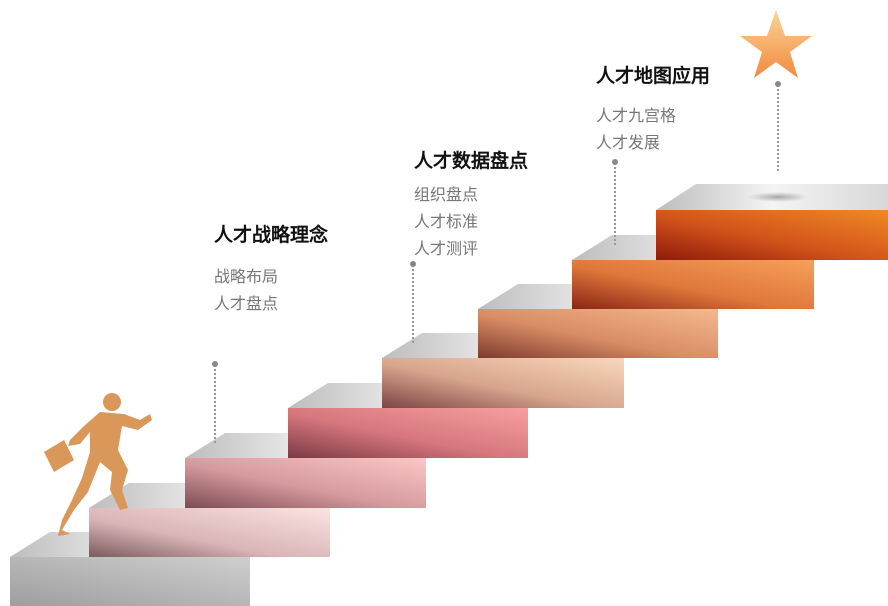  Describe the element at coordinates (636, 115) in the screenshot. I see `stage-item: 人才九宫格` at that location.